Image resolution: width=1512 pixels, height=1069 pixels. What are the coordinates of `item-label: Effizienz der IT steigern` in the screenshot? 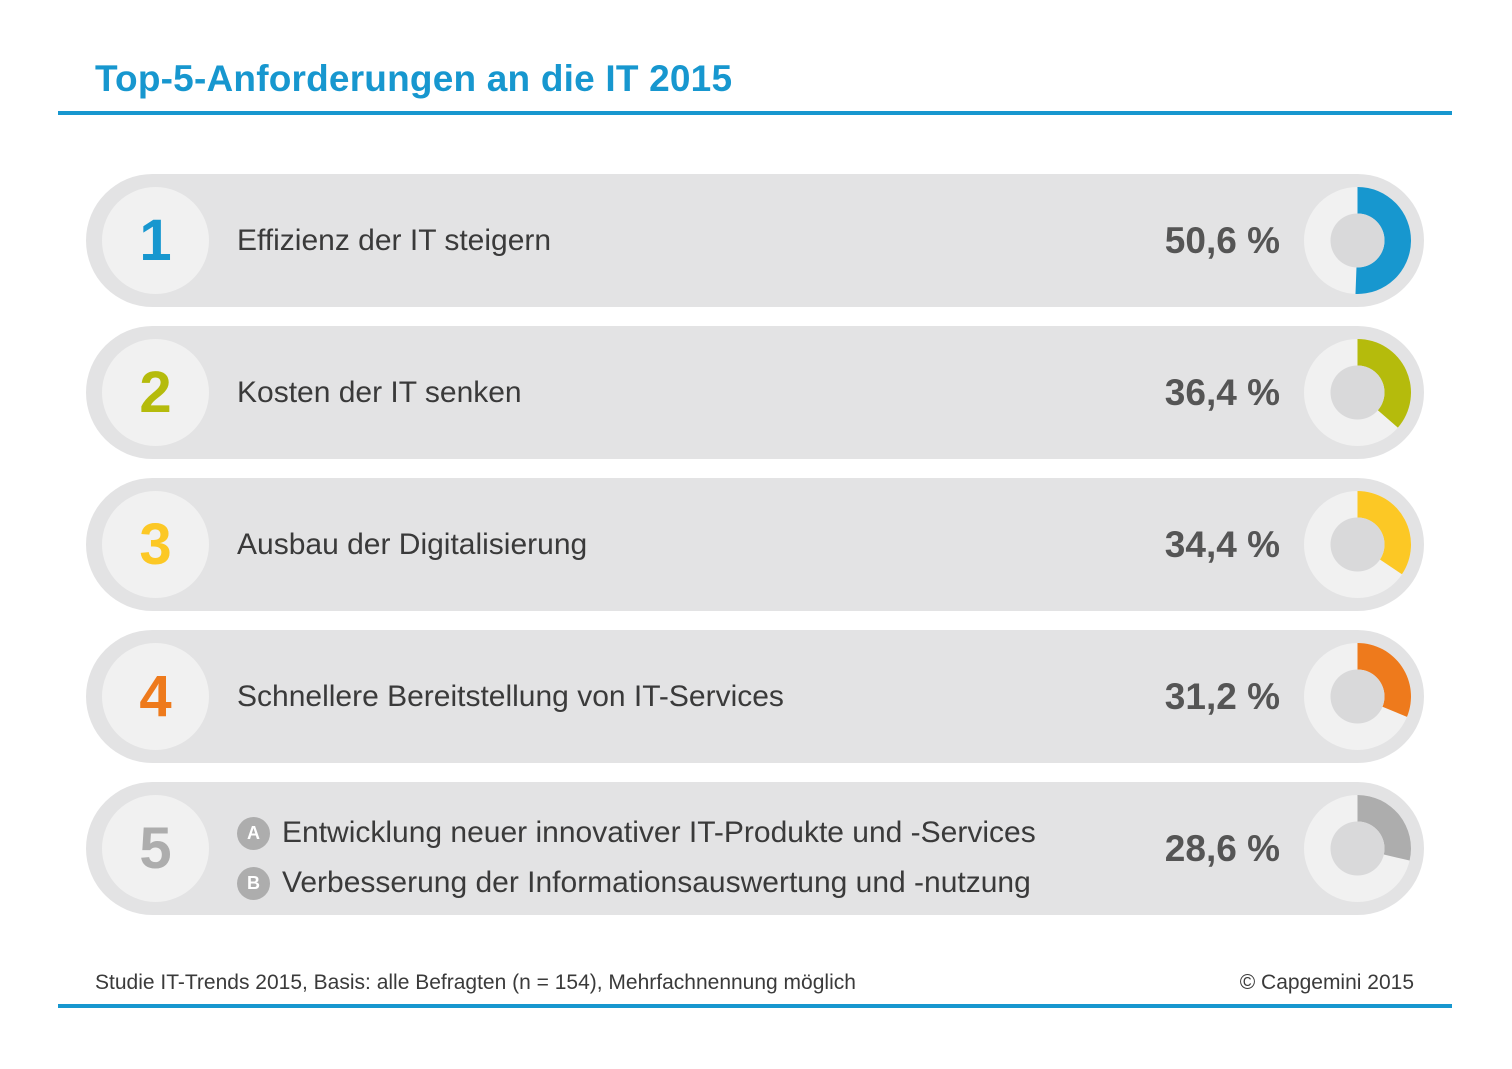 It's located at (394, 240).